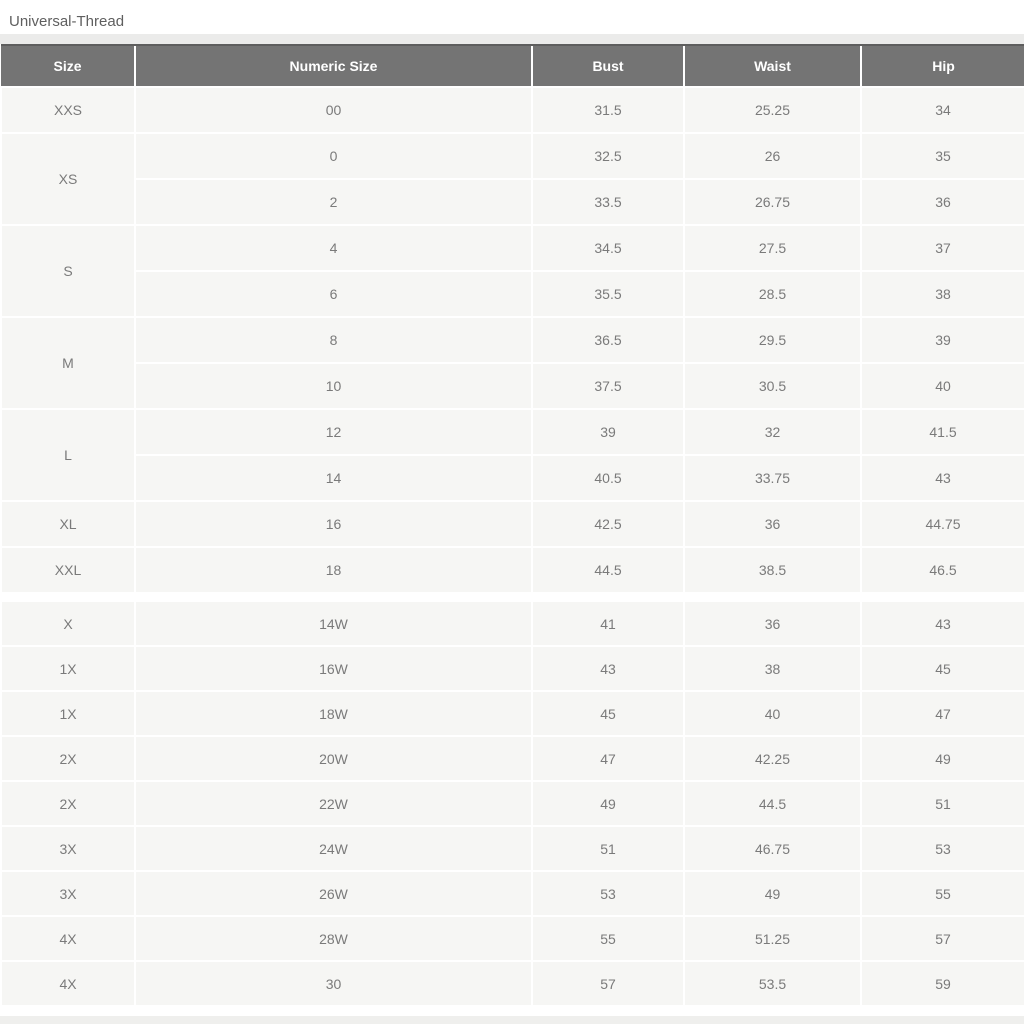 The width and height of the screenshot is (1024, 1024). Describe the element at coordinates (942, 803) in the screenshot. I see `hip-cell: 51` at that location.